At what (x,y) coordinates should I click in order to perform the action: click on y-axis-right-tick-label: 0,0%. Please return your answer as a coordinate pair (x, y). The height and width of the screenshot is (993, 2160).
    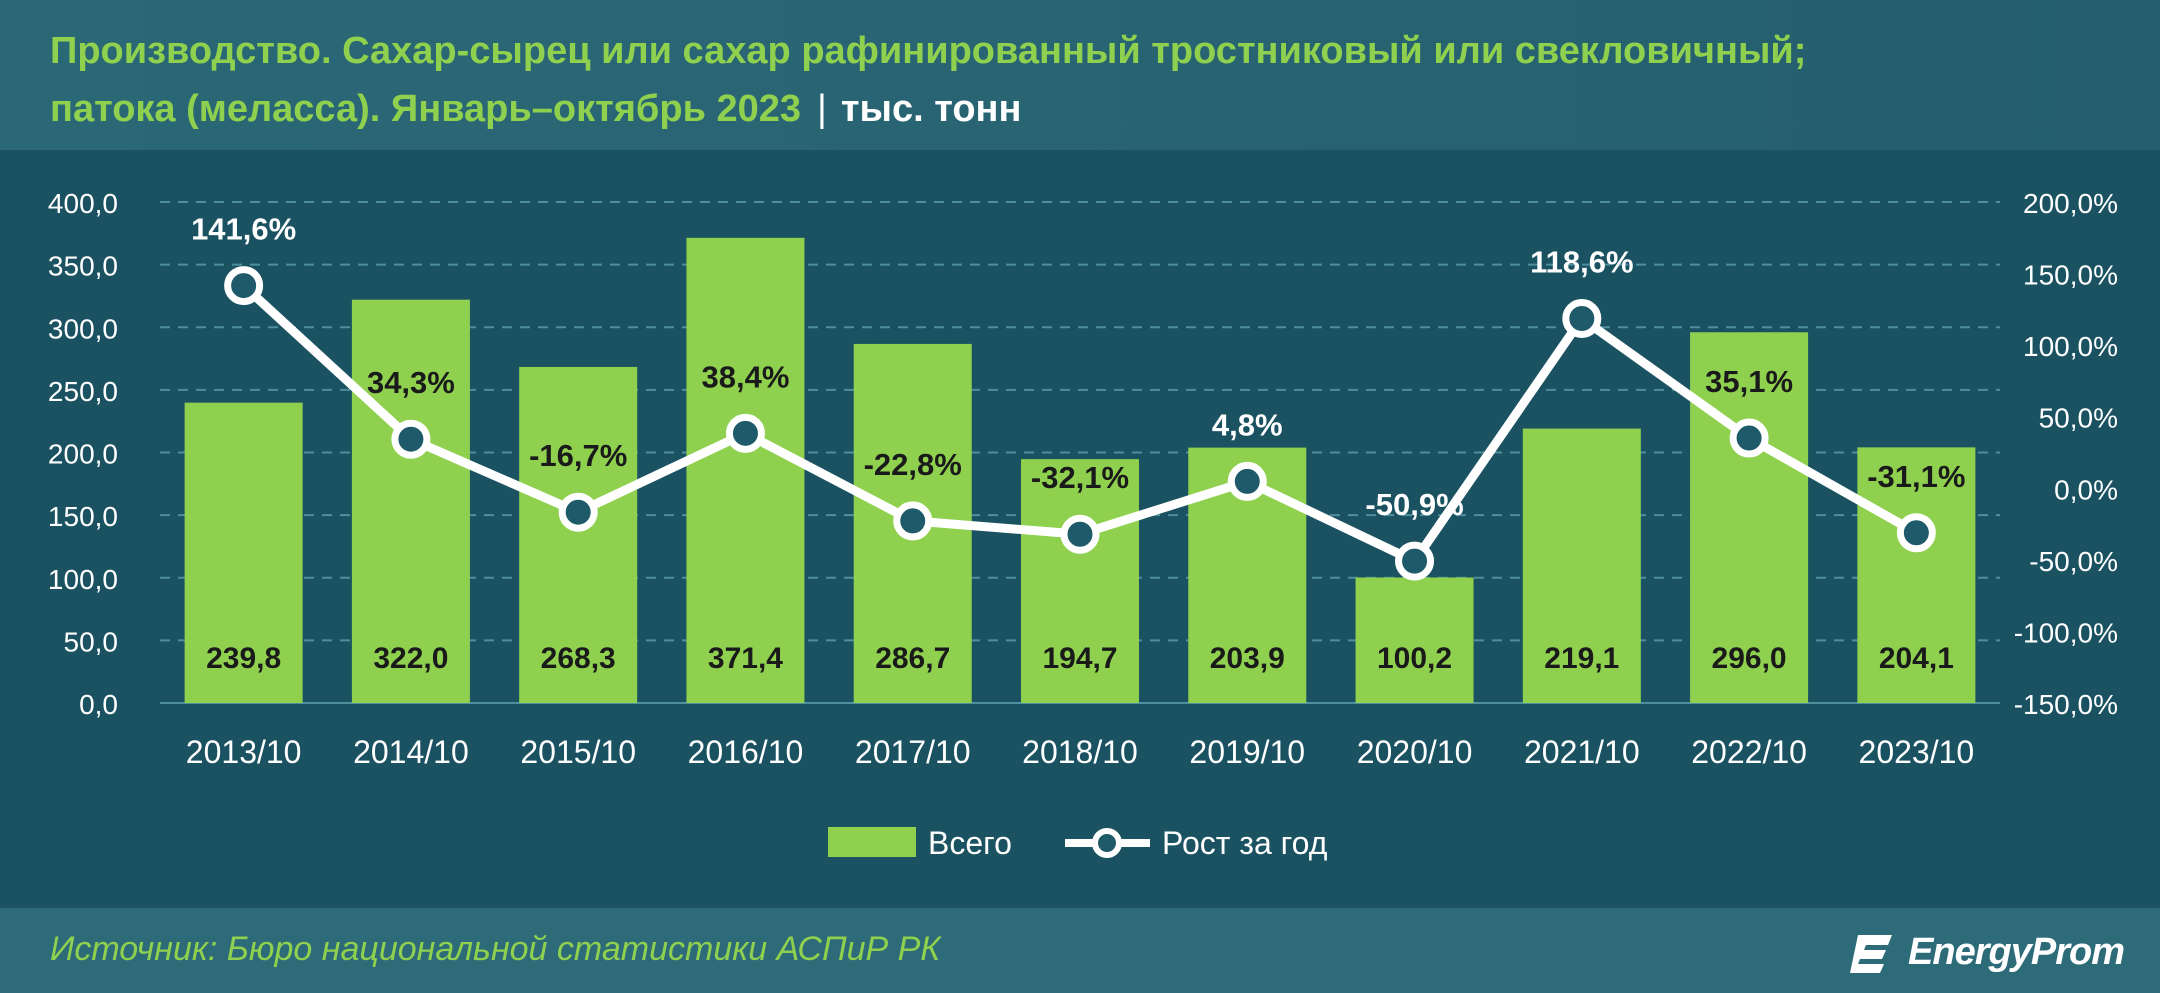
    Looking at the image, I should click on (2086, 489).